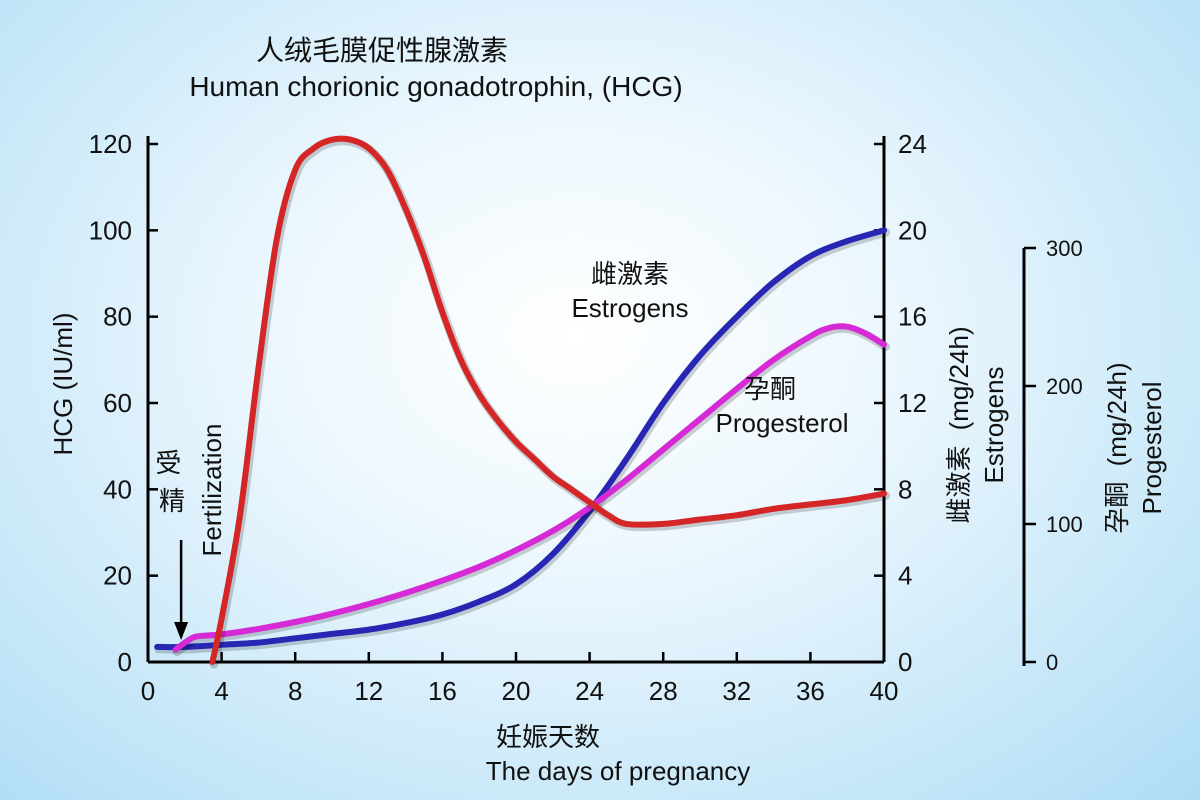 The width and height of the screenshot is (1200, 800). Describe the element at coordinates (912, 317) in the screenshot. I see `estrogens-tick-label: 16` at that location.